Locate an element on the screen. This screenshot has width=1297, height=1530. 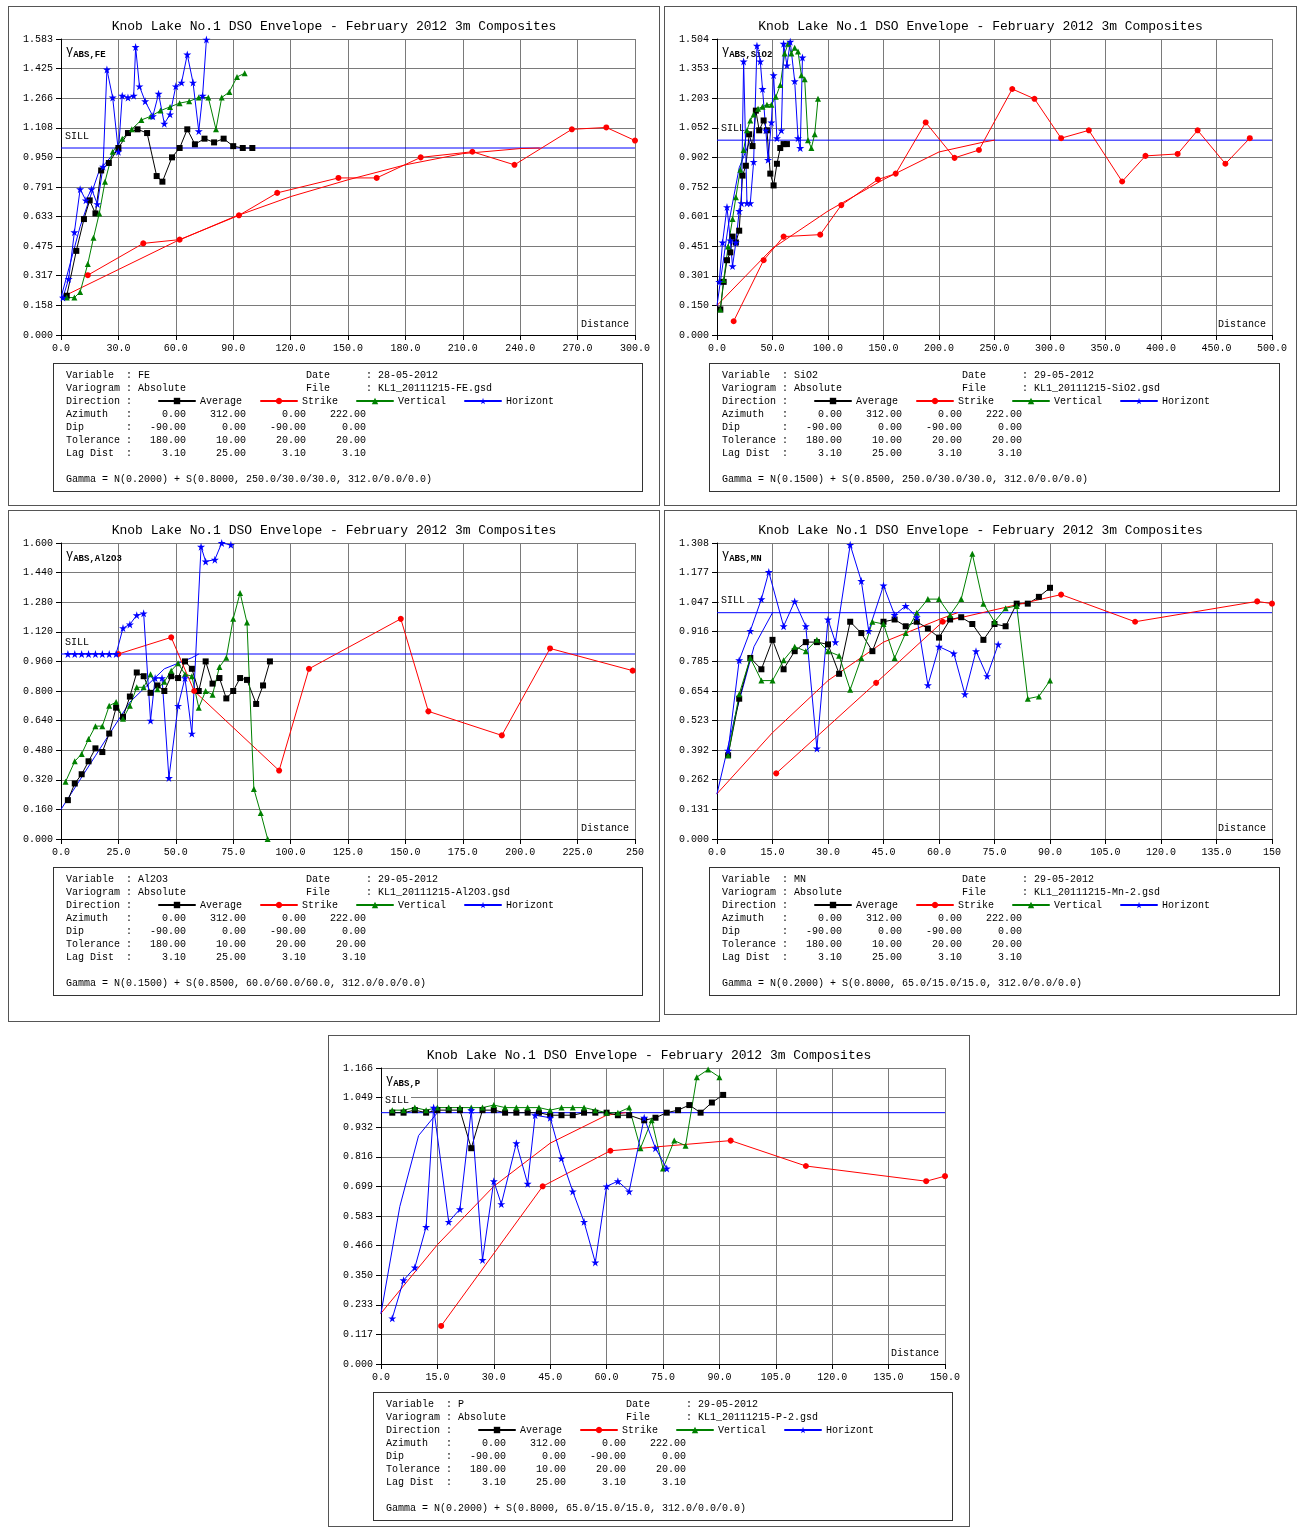
x-tick-label: 225.0 is located at coordinates (577, 852).